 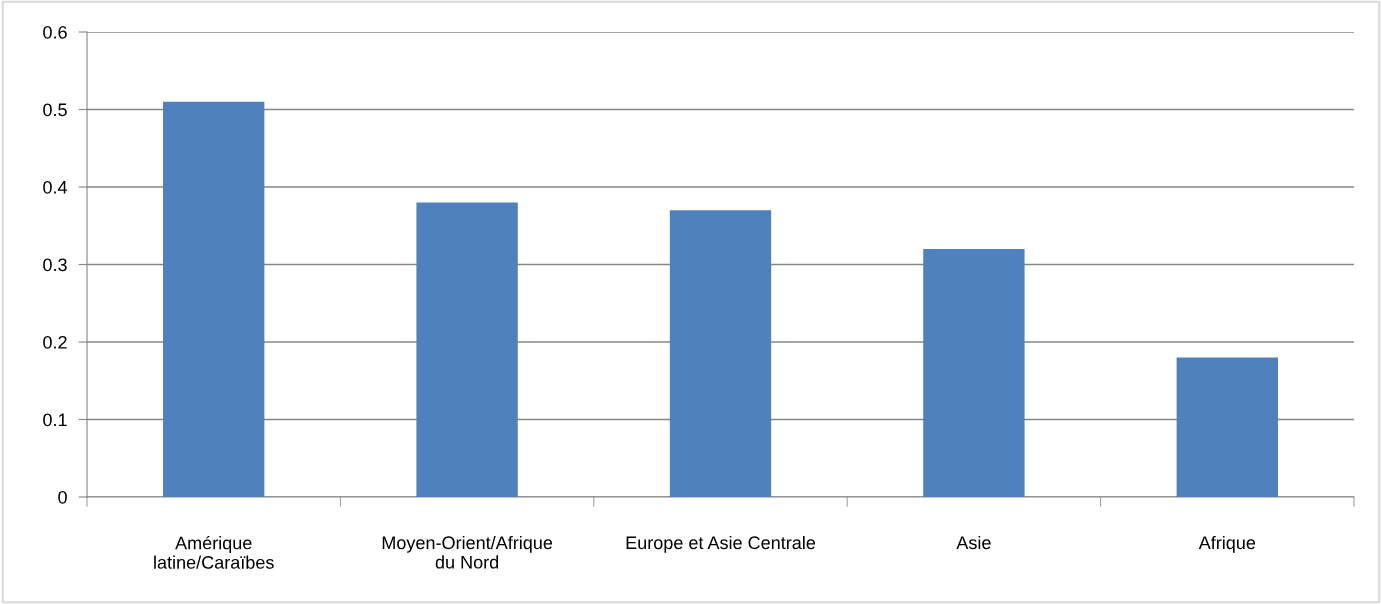 I want to click on x-tick-label: Asie, so click(x=973, y=542).